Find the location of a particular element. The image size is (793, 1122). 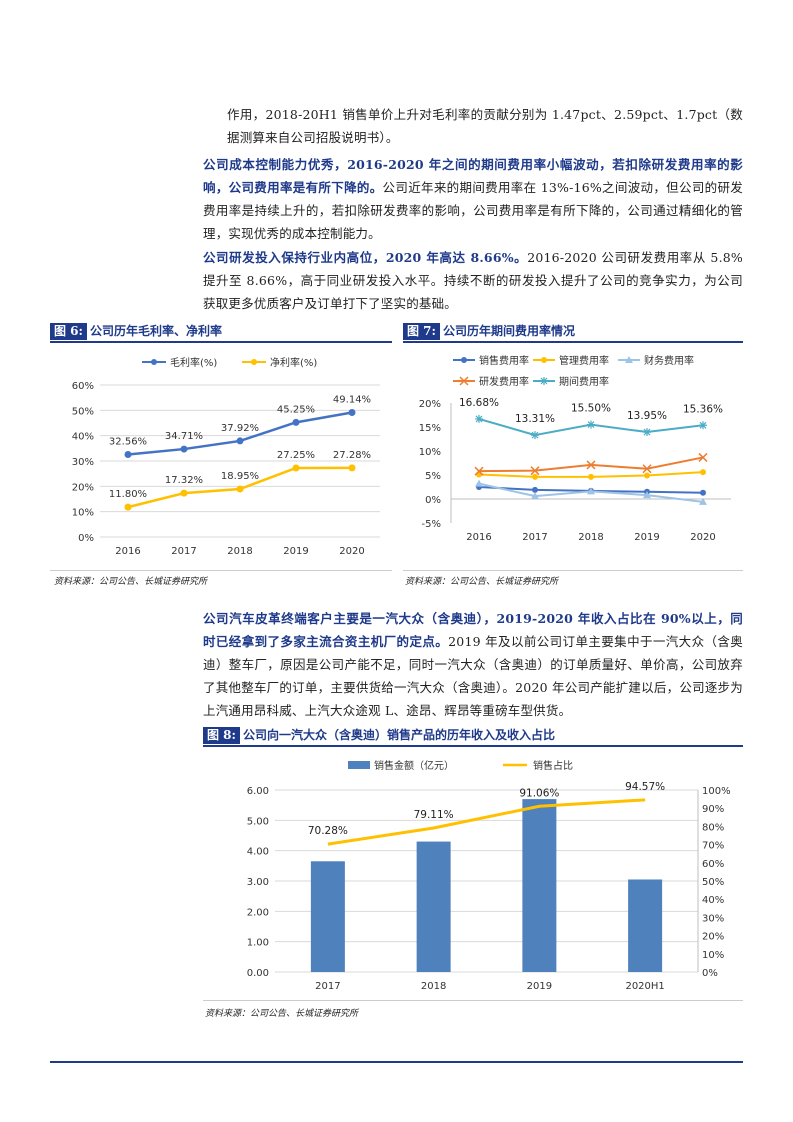

fig8-y2-tick: 0% is located at coordinates (710, 973).